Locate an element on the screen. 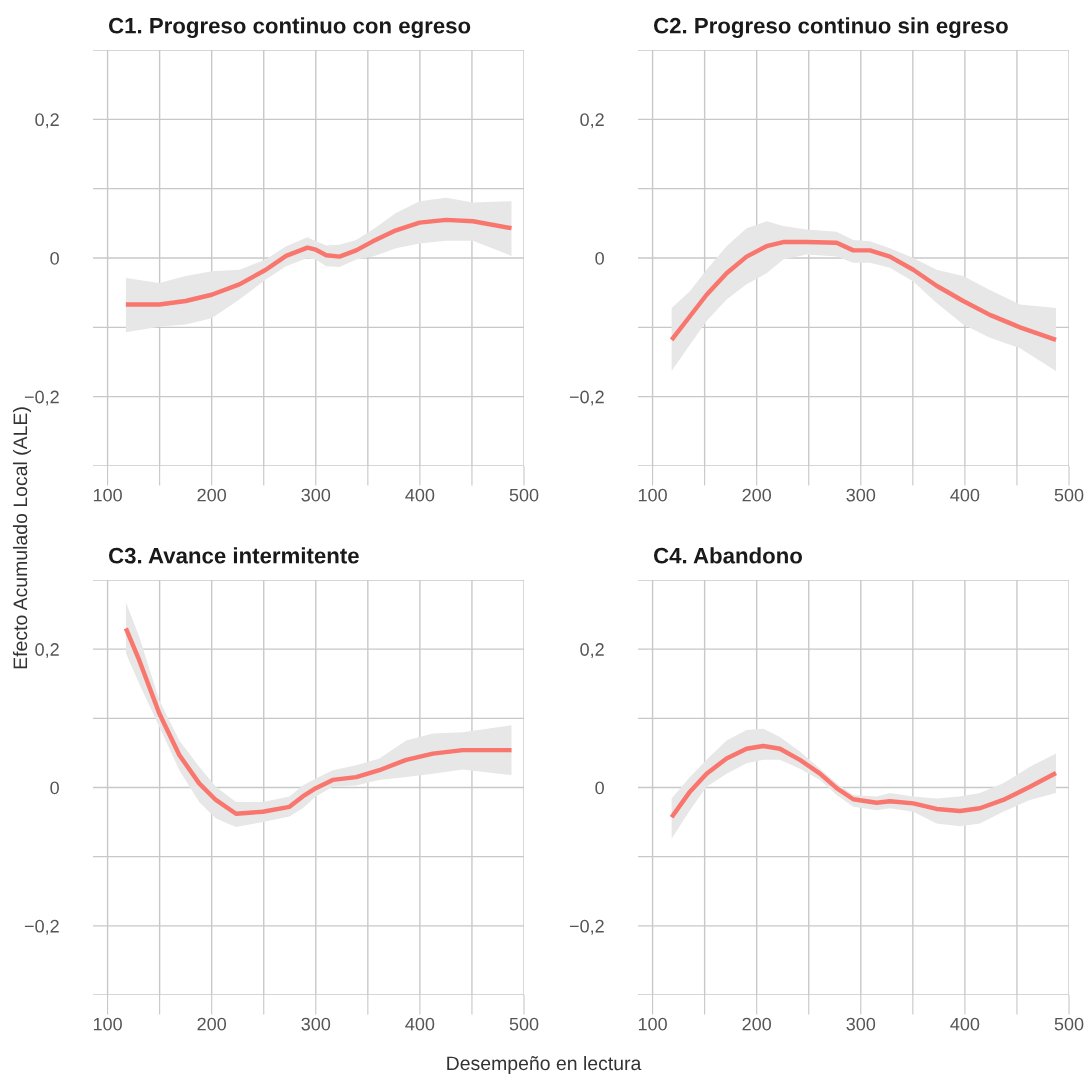  x-axis-title: Desempeño en lectura is located at coordinates (544, 1065).